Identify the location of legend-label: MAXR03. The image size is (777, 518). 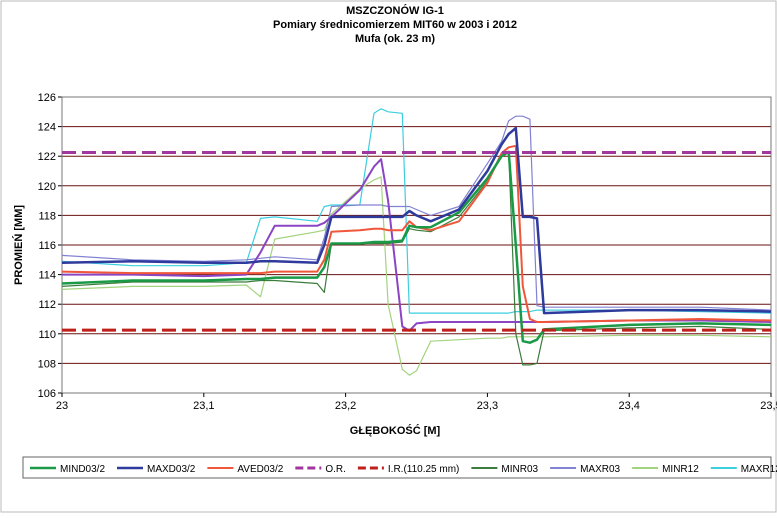
(600, 469).